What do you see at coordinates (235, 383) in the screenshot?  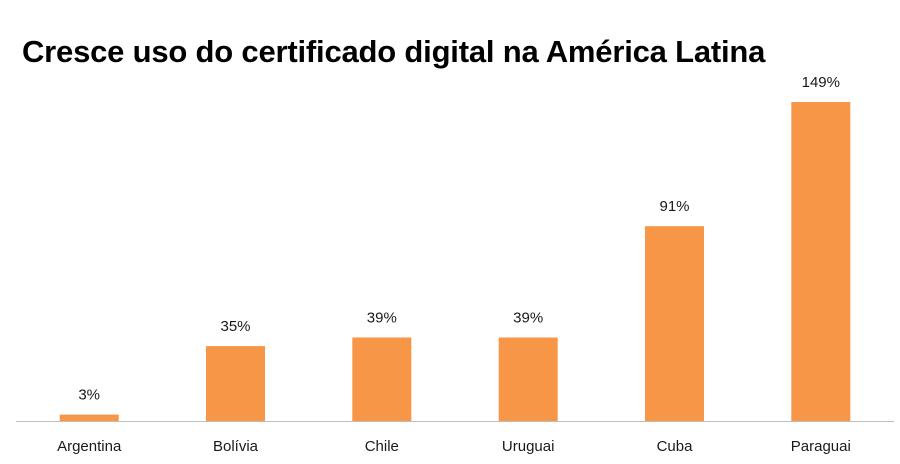 I see `bar-bolivia` at bounding box center [235, 383].